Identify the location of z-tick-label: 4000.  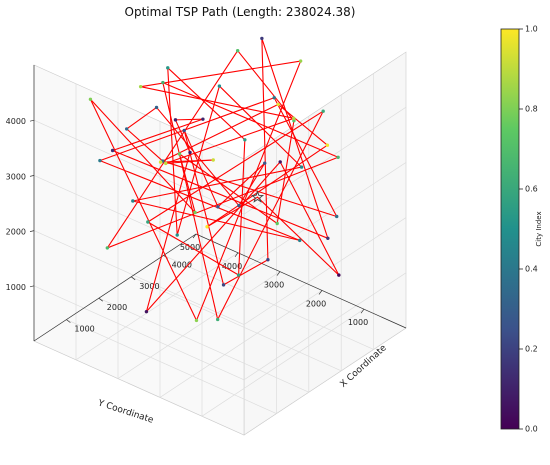
(16, 121).